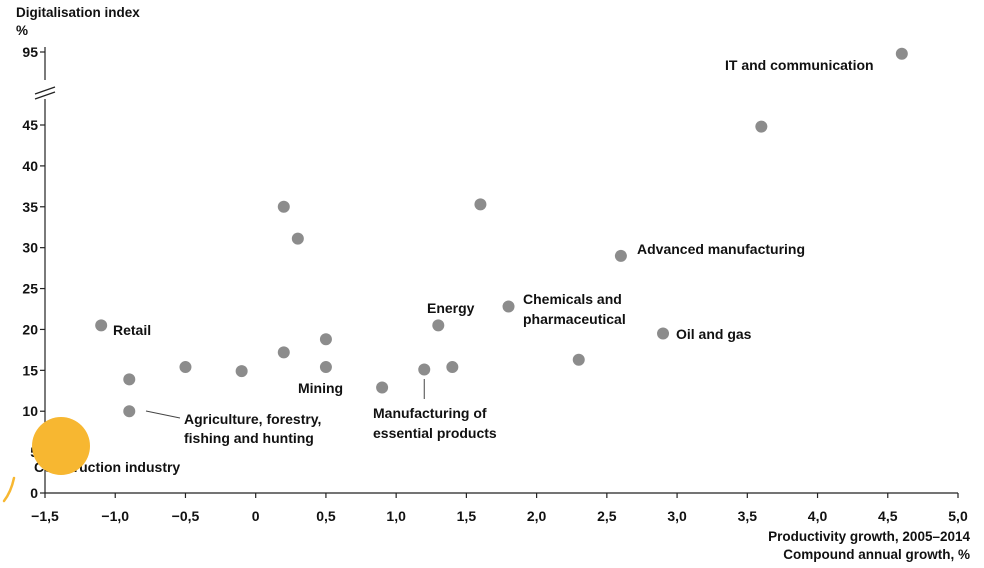 This screenshot has height=568, width=984. What do you see at coordinates (320, 388) in the screenshot?
I see `label-mining: Mining` at bounding box center [320, 388].